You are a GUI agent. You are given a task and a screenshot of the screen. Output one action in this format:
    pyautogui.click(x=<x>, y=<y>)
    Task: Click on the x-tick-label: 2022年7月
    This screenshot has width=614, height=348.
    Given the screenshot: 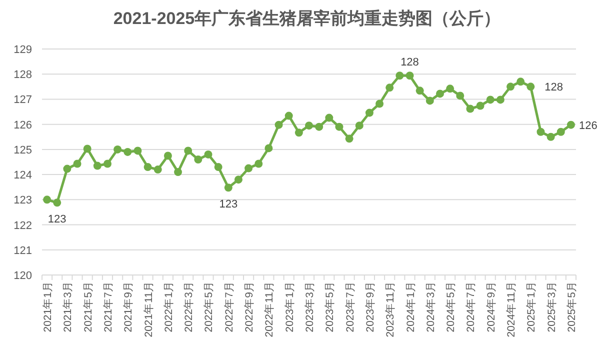 What is the action you would take?
    pyautogui.click(x=229, y=306)
    